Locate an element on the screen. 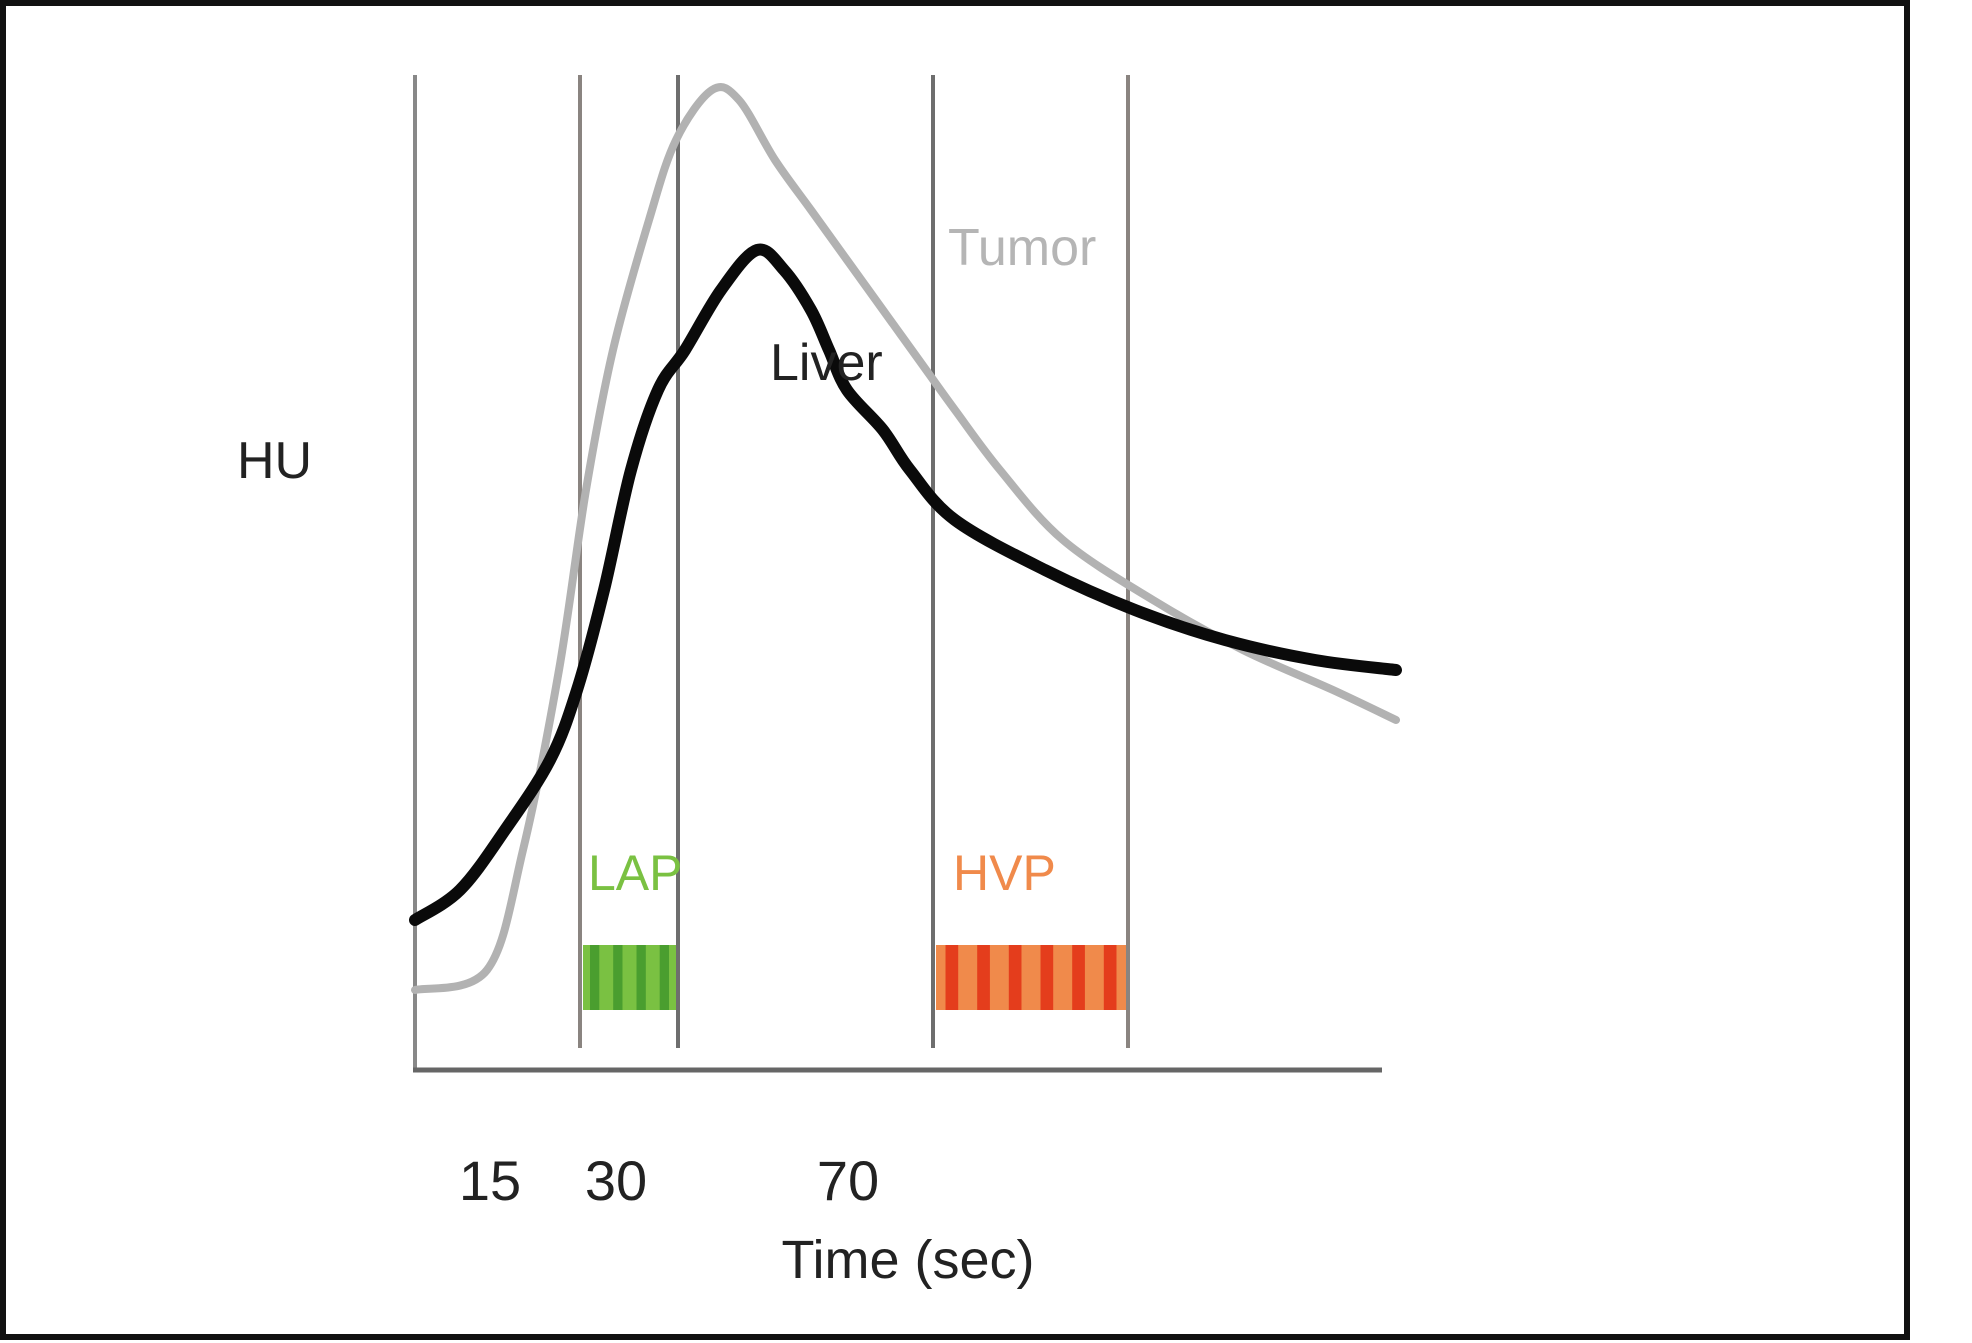  hvp-bar-fill is located at coordinates (1031, 977).